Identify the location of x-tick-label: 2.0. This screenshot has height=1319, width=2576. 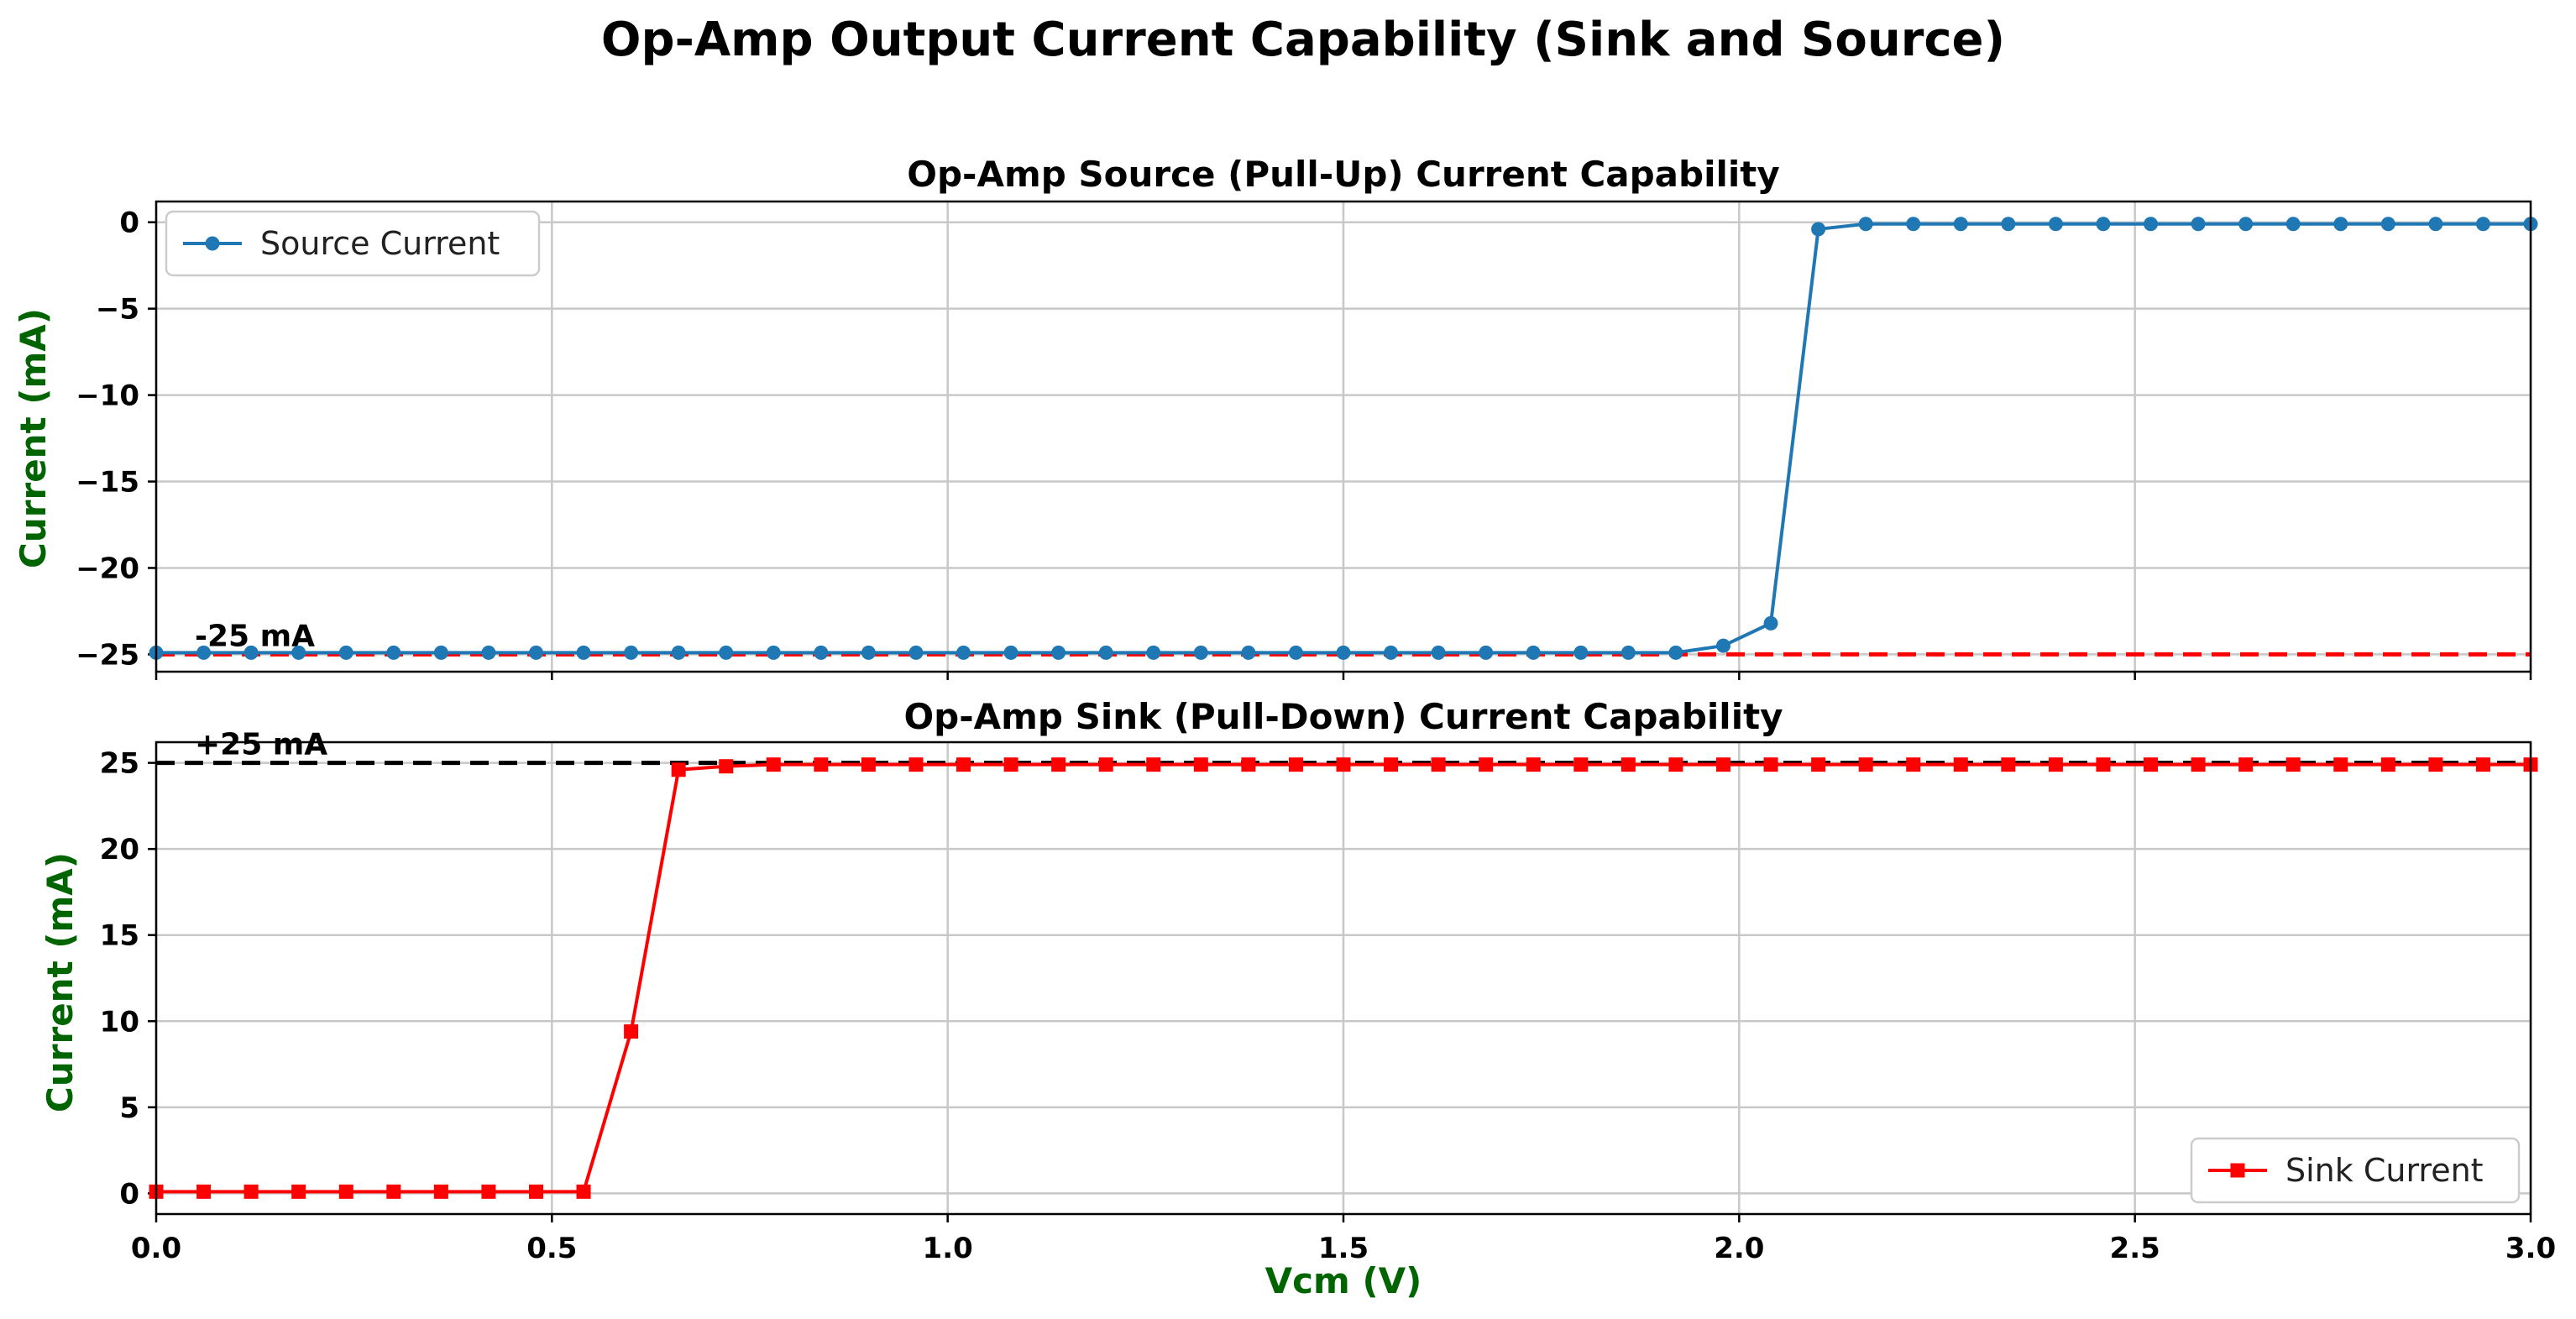
(1739, 1248).